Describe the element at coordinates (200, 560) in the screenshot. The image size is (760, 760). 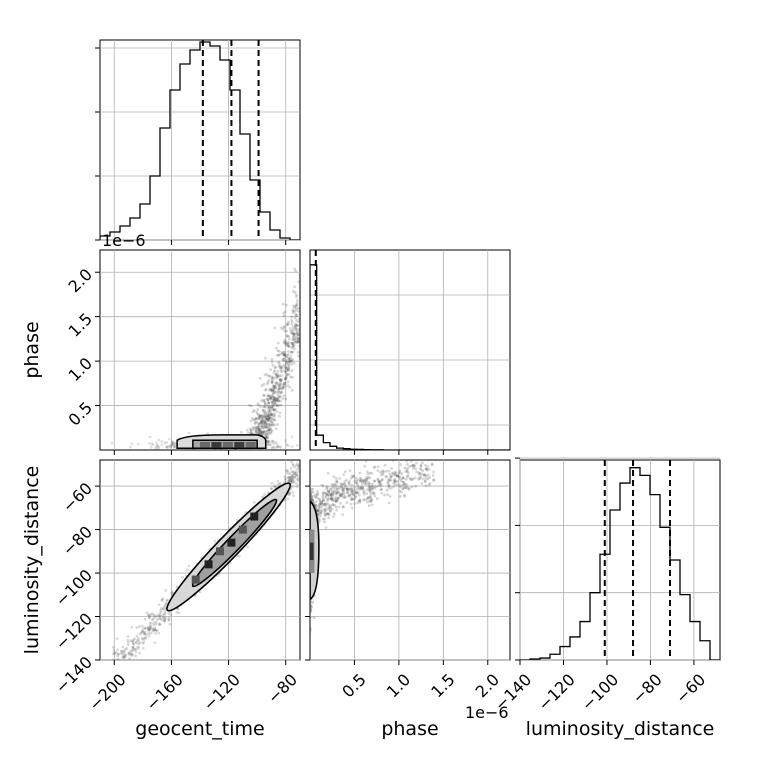
I see `geocent-distance-joint-frame` at that location.